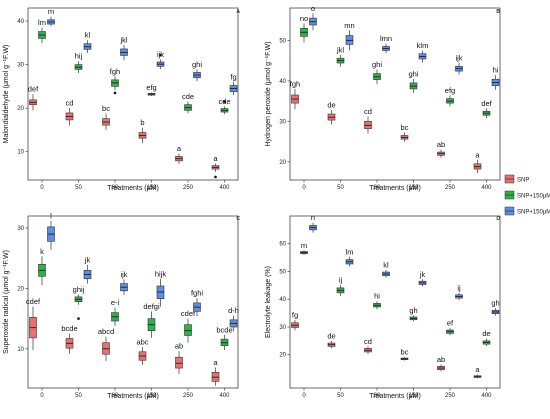 The image size is (550, 419). What do you see at coordinates (295, 321) in the screenshot?
I see `box-SNP-0: fg` at bounding box center [295, 321].